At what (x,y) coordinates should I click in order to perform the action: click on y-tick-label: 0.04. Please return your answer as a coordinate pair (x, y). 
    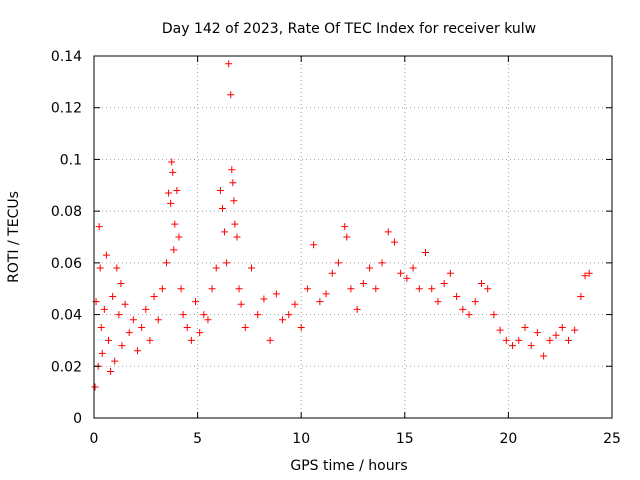
    Looking at the image, I should click on (66, 316).